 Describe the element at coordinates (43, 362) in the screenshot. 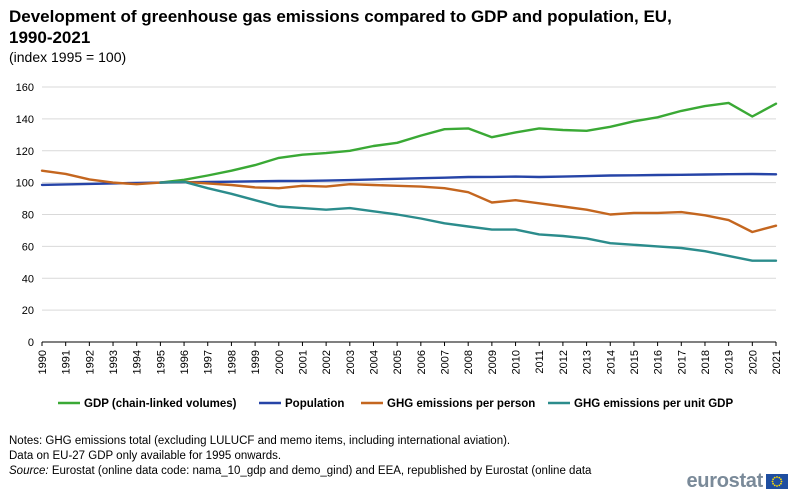

I see `x-tick-label: 1990` at that location.